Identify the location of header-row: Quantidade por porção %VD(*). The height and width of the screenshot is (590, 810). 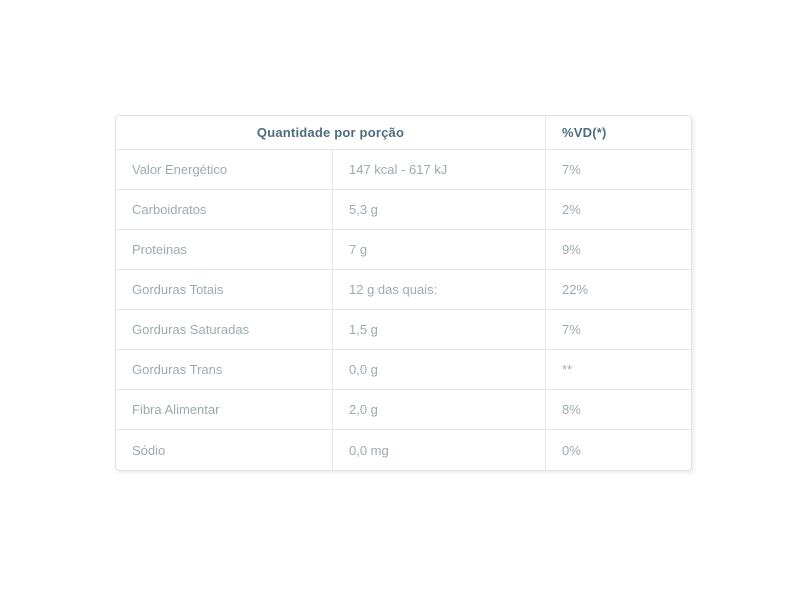
(403, 133).